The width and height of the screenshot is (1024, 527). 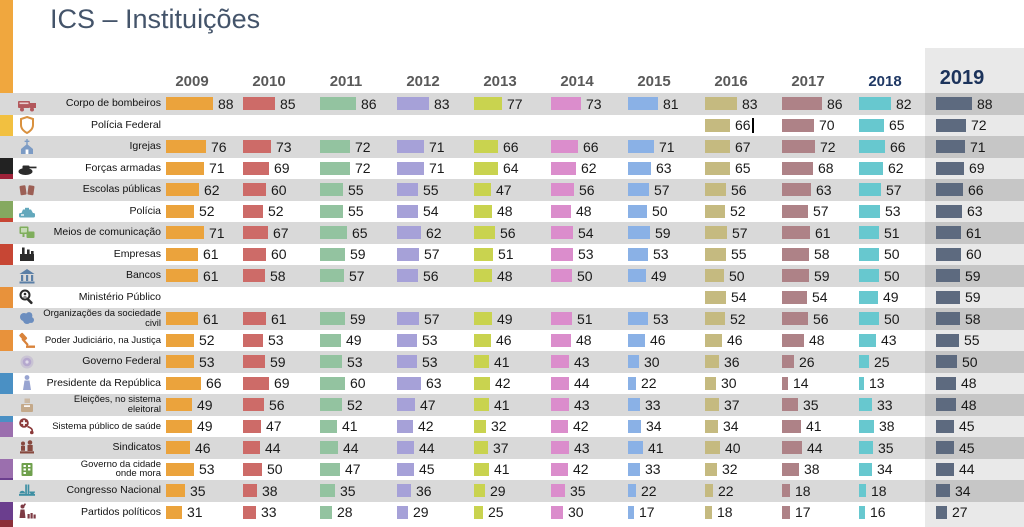 What do you see at coordinates (512, 169) in the screenshot?
I see `table-row: Forças armadas 71 69 72 71 64 62 63 65 68 62 69` at bounding box center [512, 169].